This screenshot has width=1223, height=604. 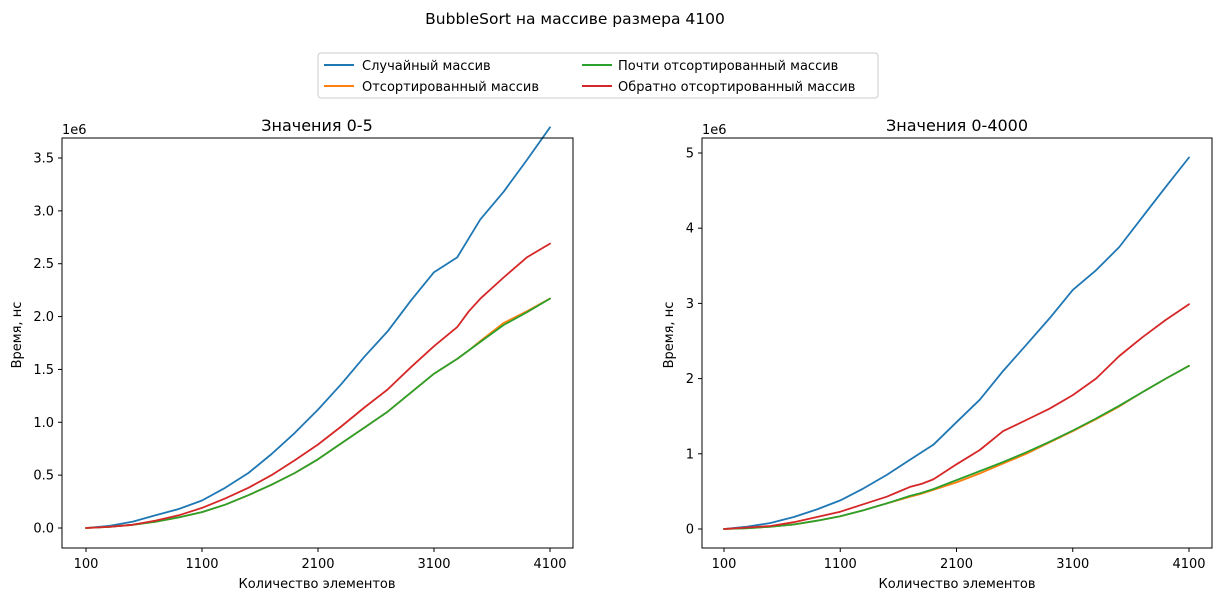 I want to click on chart-left-ytick-label: 0.0, so click(x=43, y=529).